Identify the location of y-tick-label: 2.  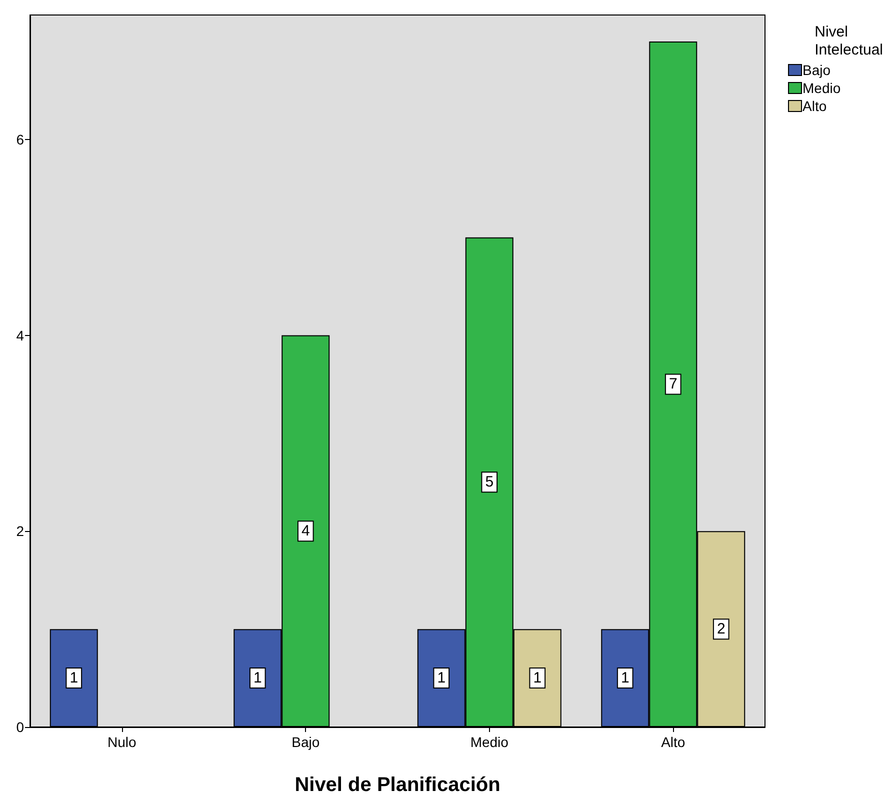
(20, 531).